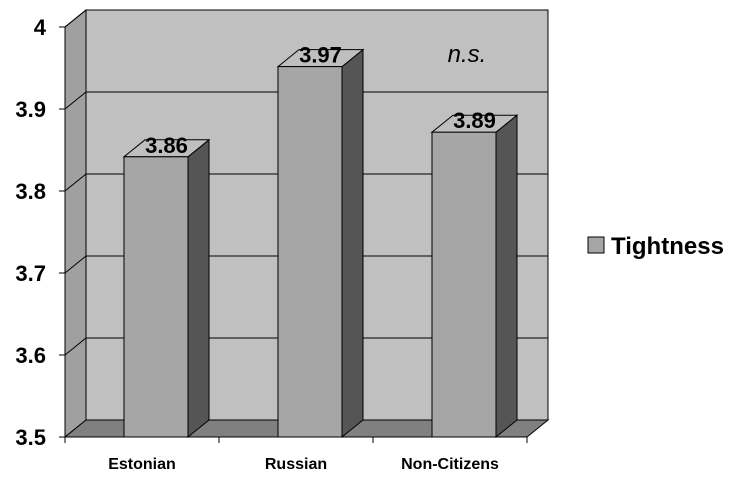 The height and width of the screenshot is (478, 753). Describe the element at coordinates (30, 191) in the screenshot. I see `y-tick-label: 3.8` at that location.